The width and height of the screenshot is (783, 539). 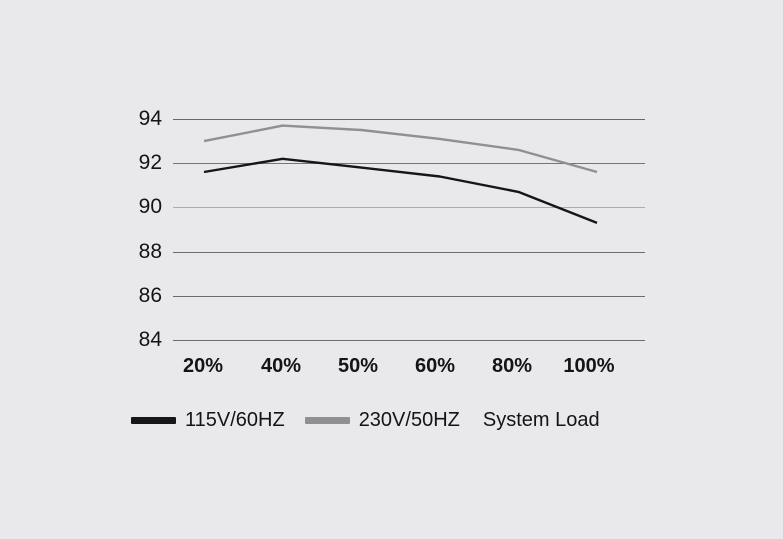 What do you see at coordinates (512, 366) in the screenshot?
I see `x-axis-tick-label: 80%` at bounding box center [512, 366].